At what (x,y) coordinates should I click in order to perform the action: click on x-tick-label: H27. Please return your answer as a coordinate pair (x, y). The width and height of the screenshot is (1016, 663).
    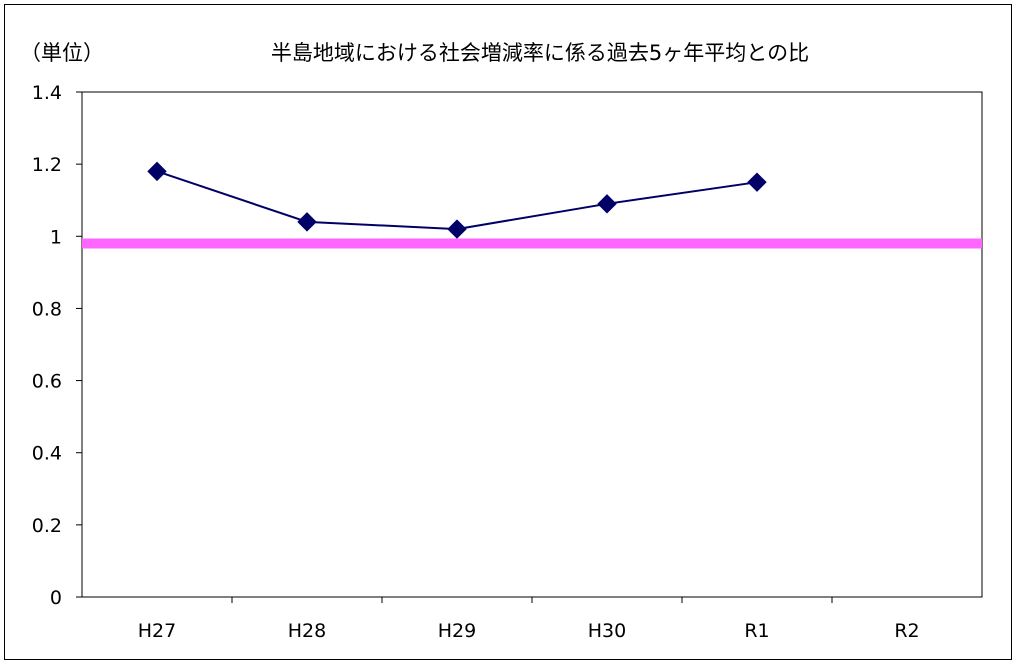
    Looking at the image, I should click on (157, 631).